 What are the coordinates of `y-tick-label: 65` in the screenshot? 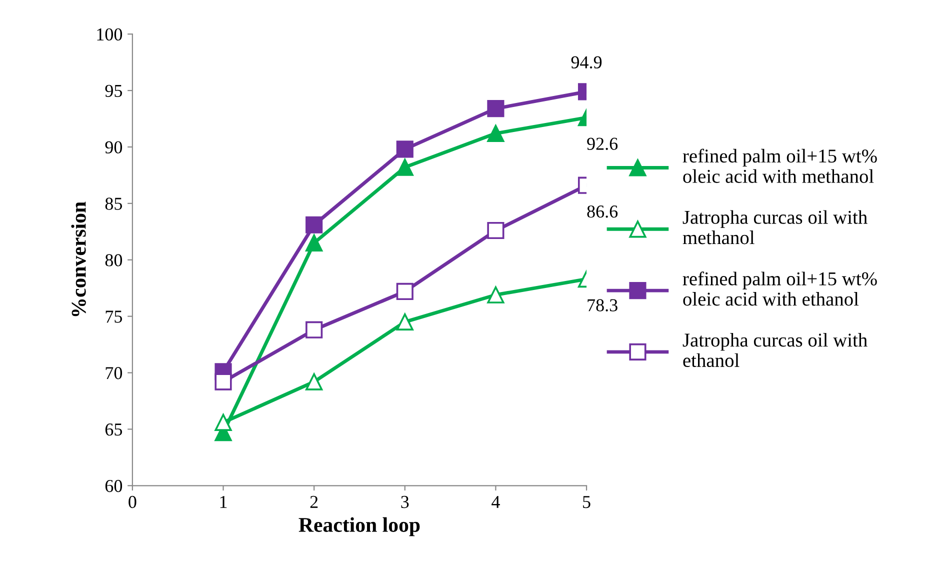 It's located at (113, 430).